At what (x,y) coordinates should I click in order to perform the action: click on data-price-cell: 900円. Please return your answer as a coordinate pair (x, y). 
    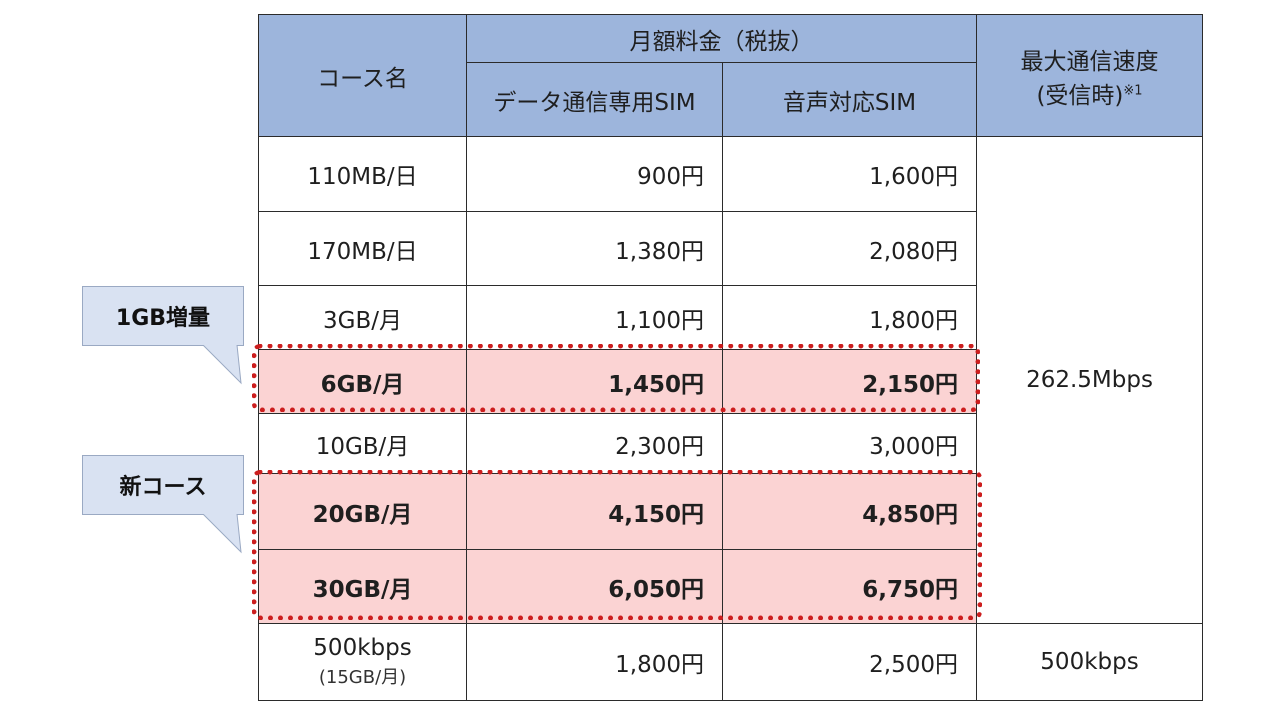
    Looking at the image, I should click on (594, 174).